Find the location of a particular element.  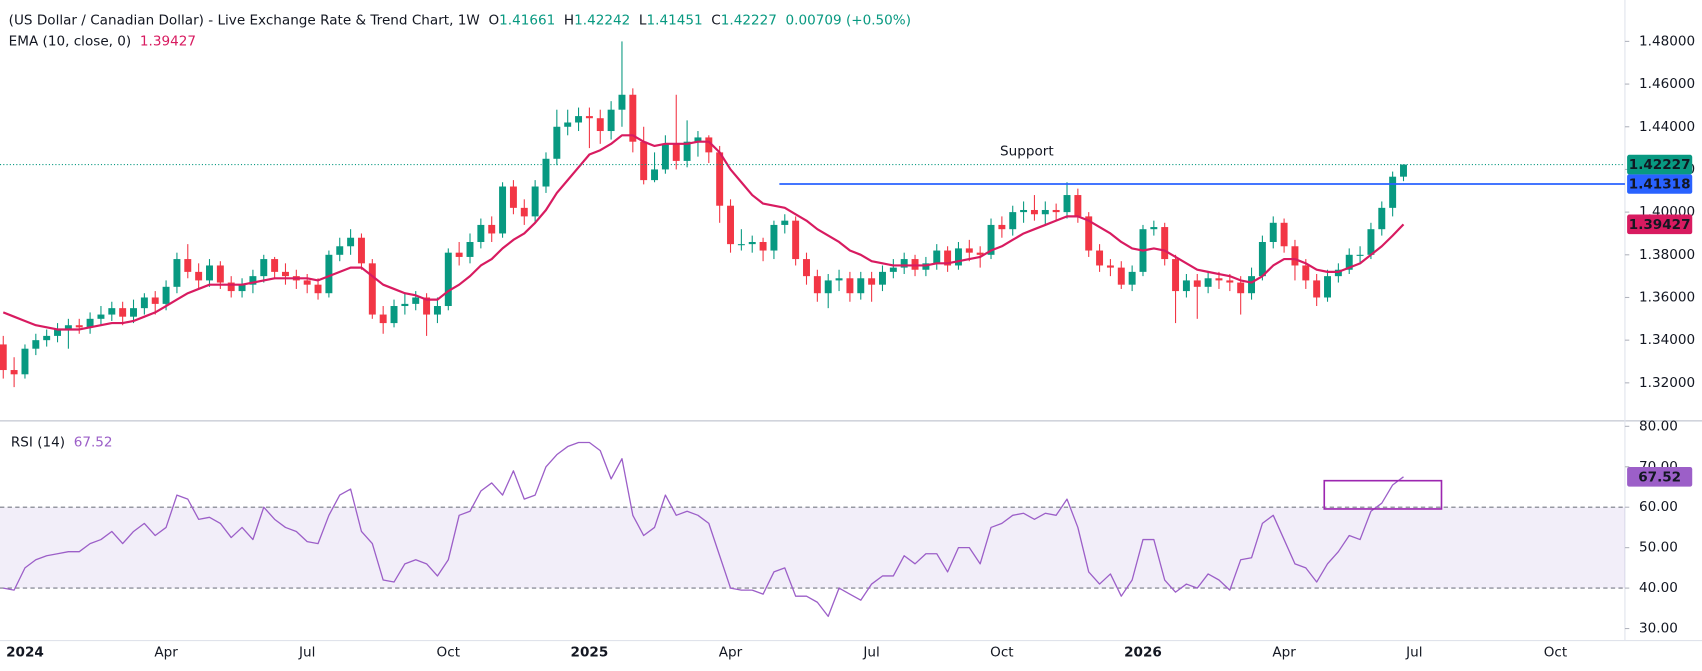

y-tick-label: 1.44000 is located at coordinates (1667, 127).